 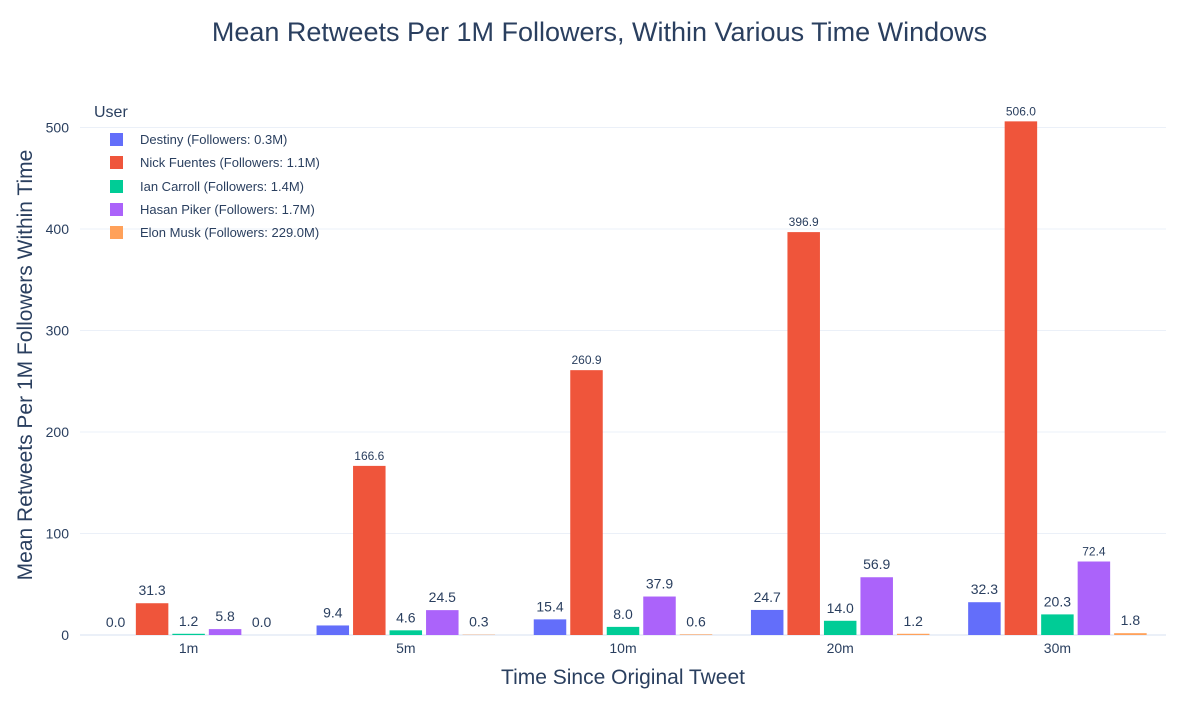 I want to click on data-label: 56.9, so click(x=876, y=564).